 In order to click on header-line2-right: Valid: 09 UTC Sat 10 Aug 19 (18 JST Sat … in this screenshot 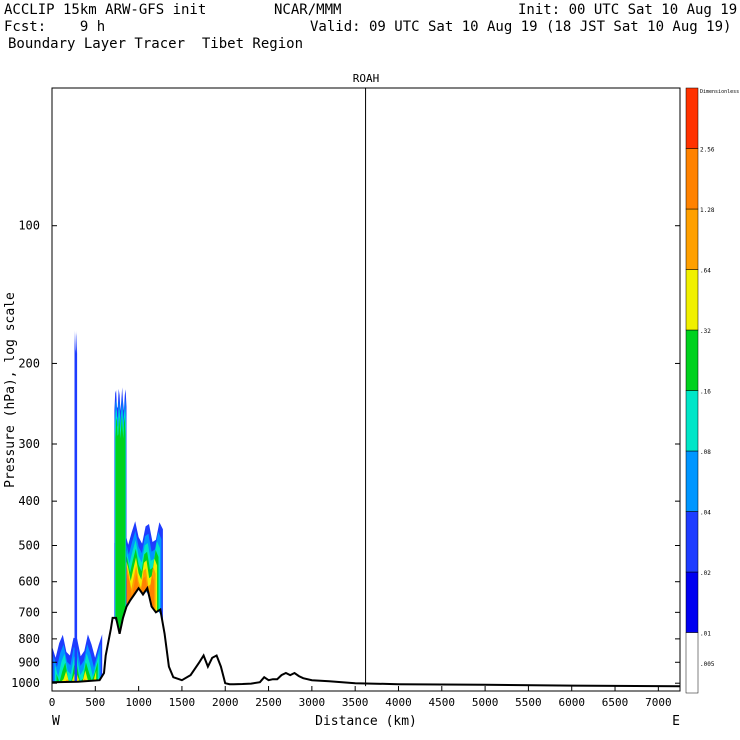, I will do `click(521, 27)`.